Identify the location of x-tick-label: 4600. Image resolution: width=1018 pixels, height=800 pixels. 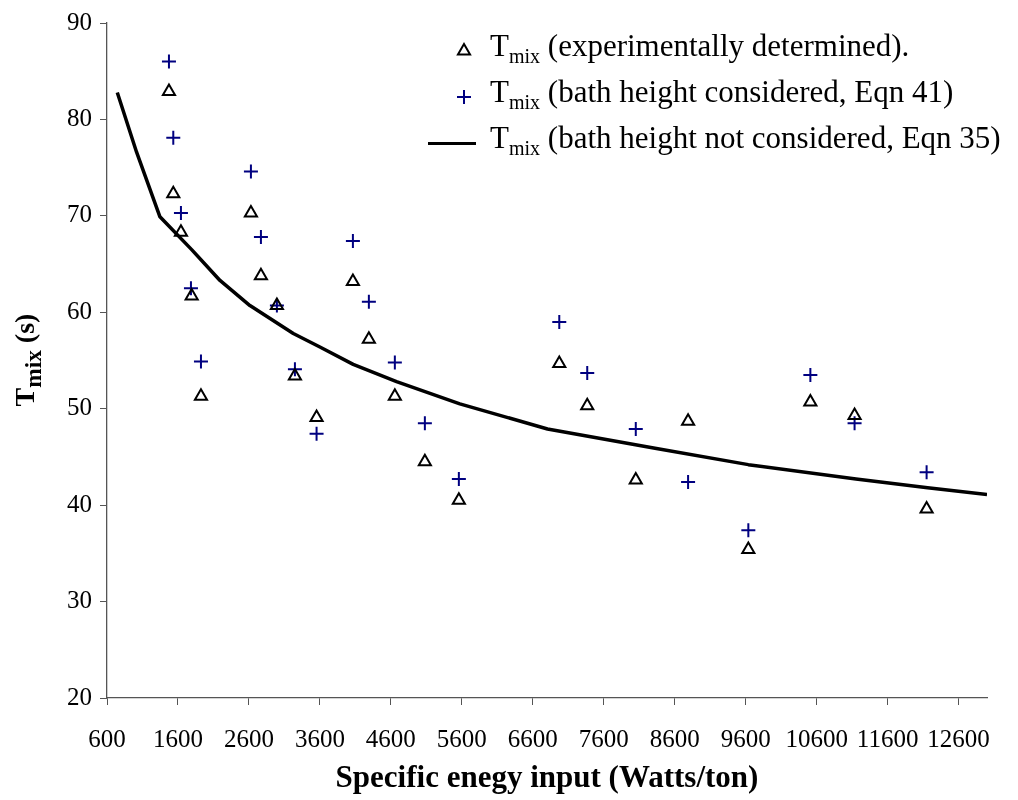
(390, 738).